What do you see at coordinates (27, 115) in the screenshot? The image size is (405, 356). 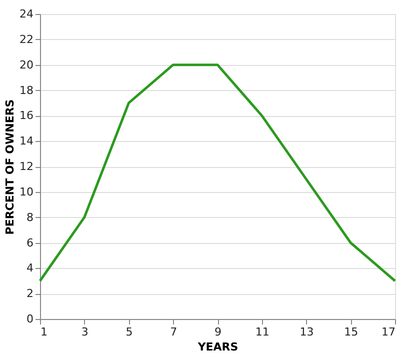 I see `y-tick-label: 16` at bounding box center [27, 115].